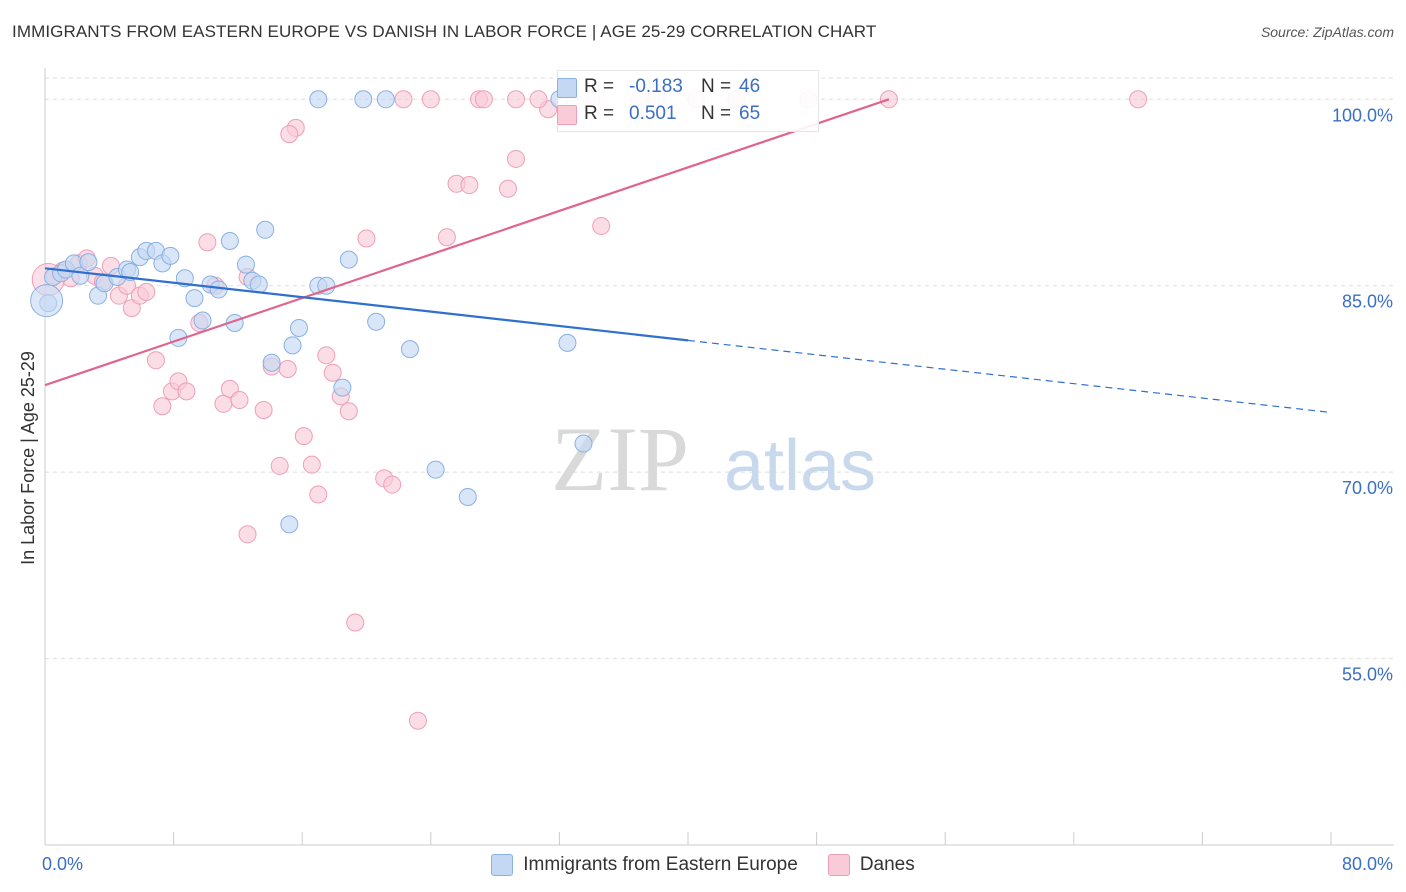 The image size is (1406, 892). What do you see at coordinates (1327, 32) in the screenshot?
I see `chart-source: Source: ZipAtlas.com` at bounding box center [1327, 32].